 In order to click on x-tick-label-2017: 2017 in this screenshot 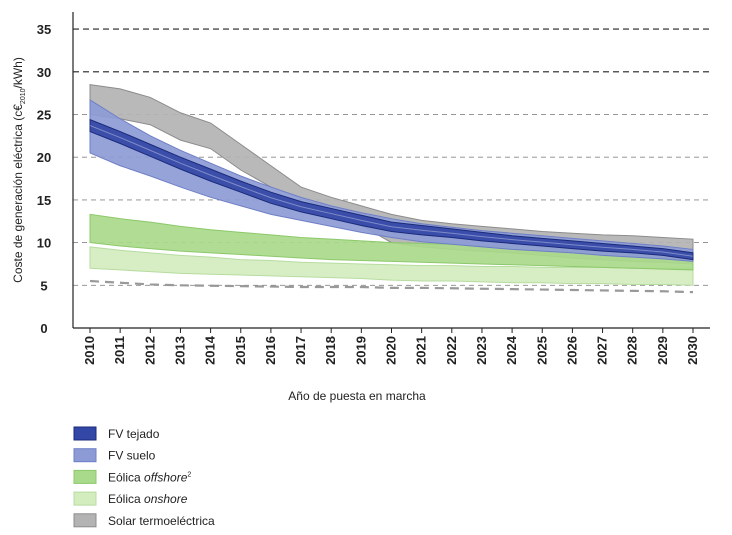, I will do `click(300, 350)`.